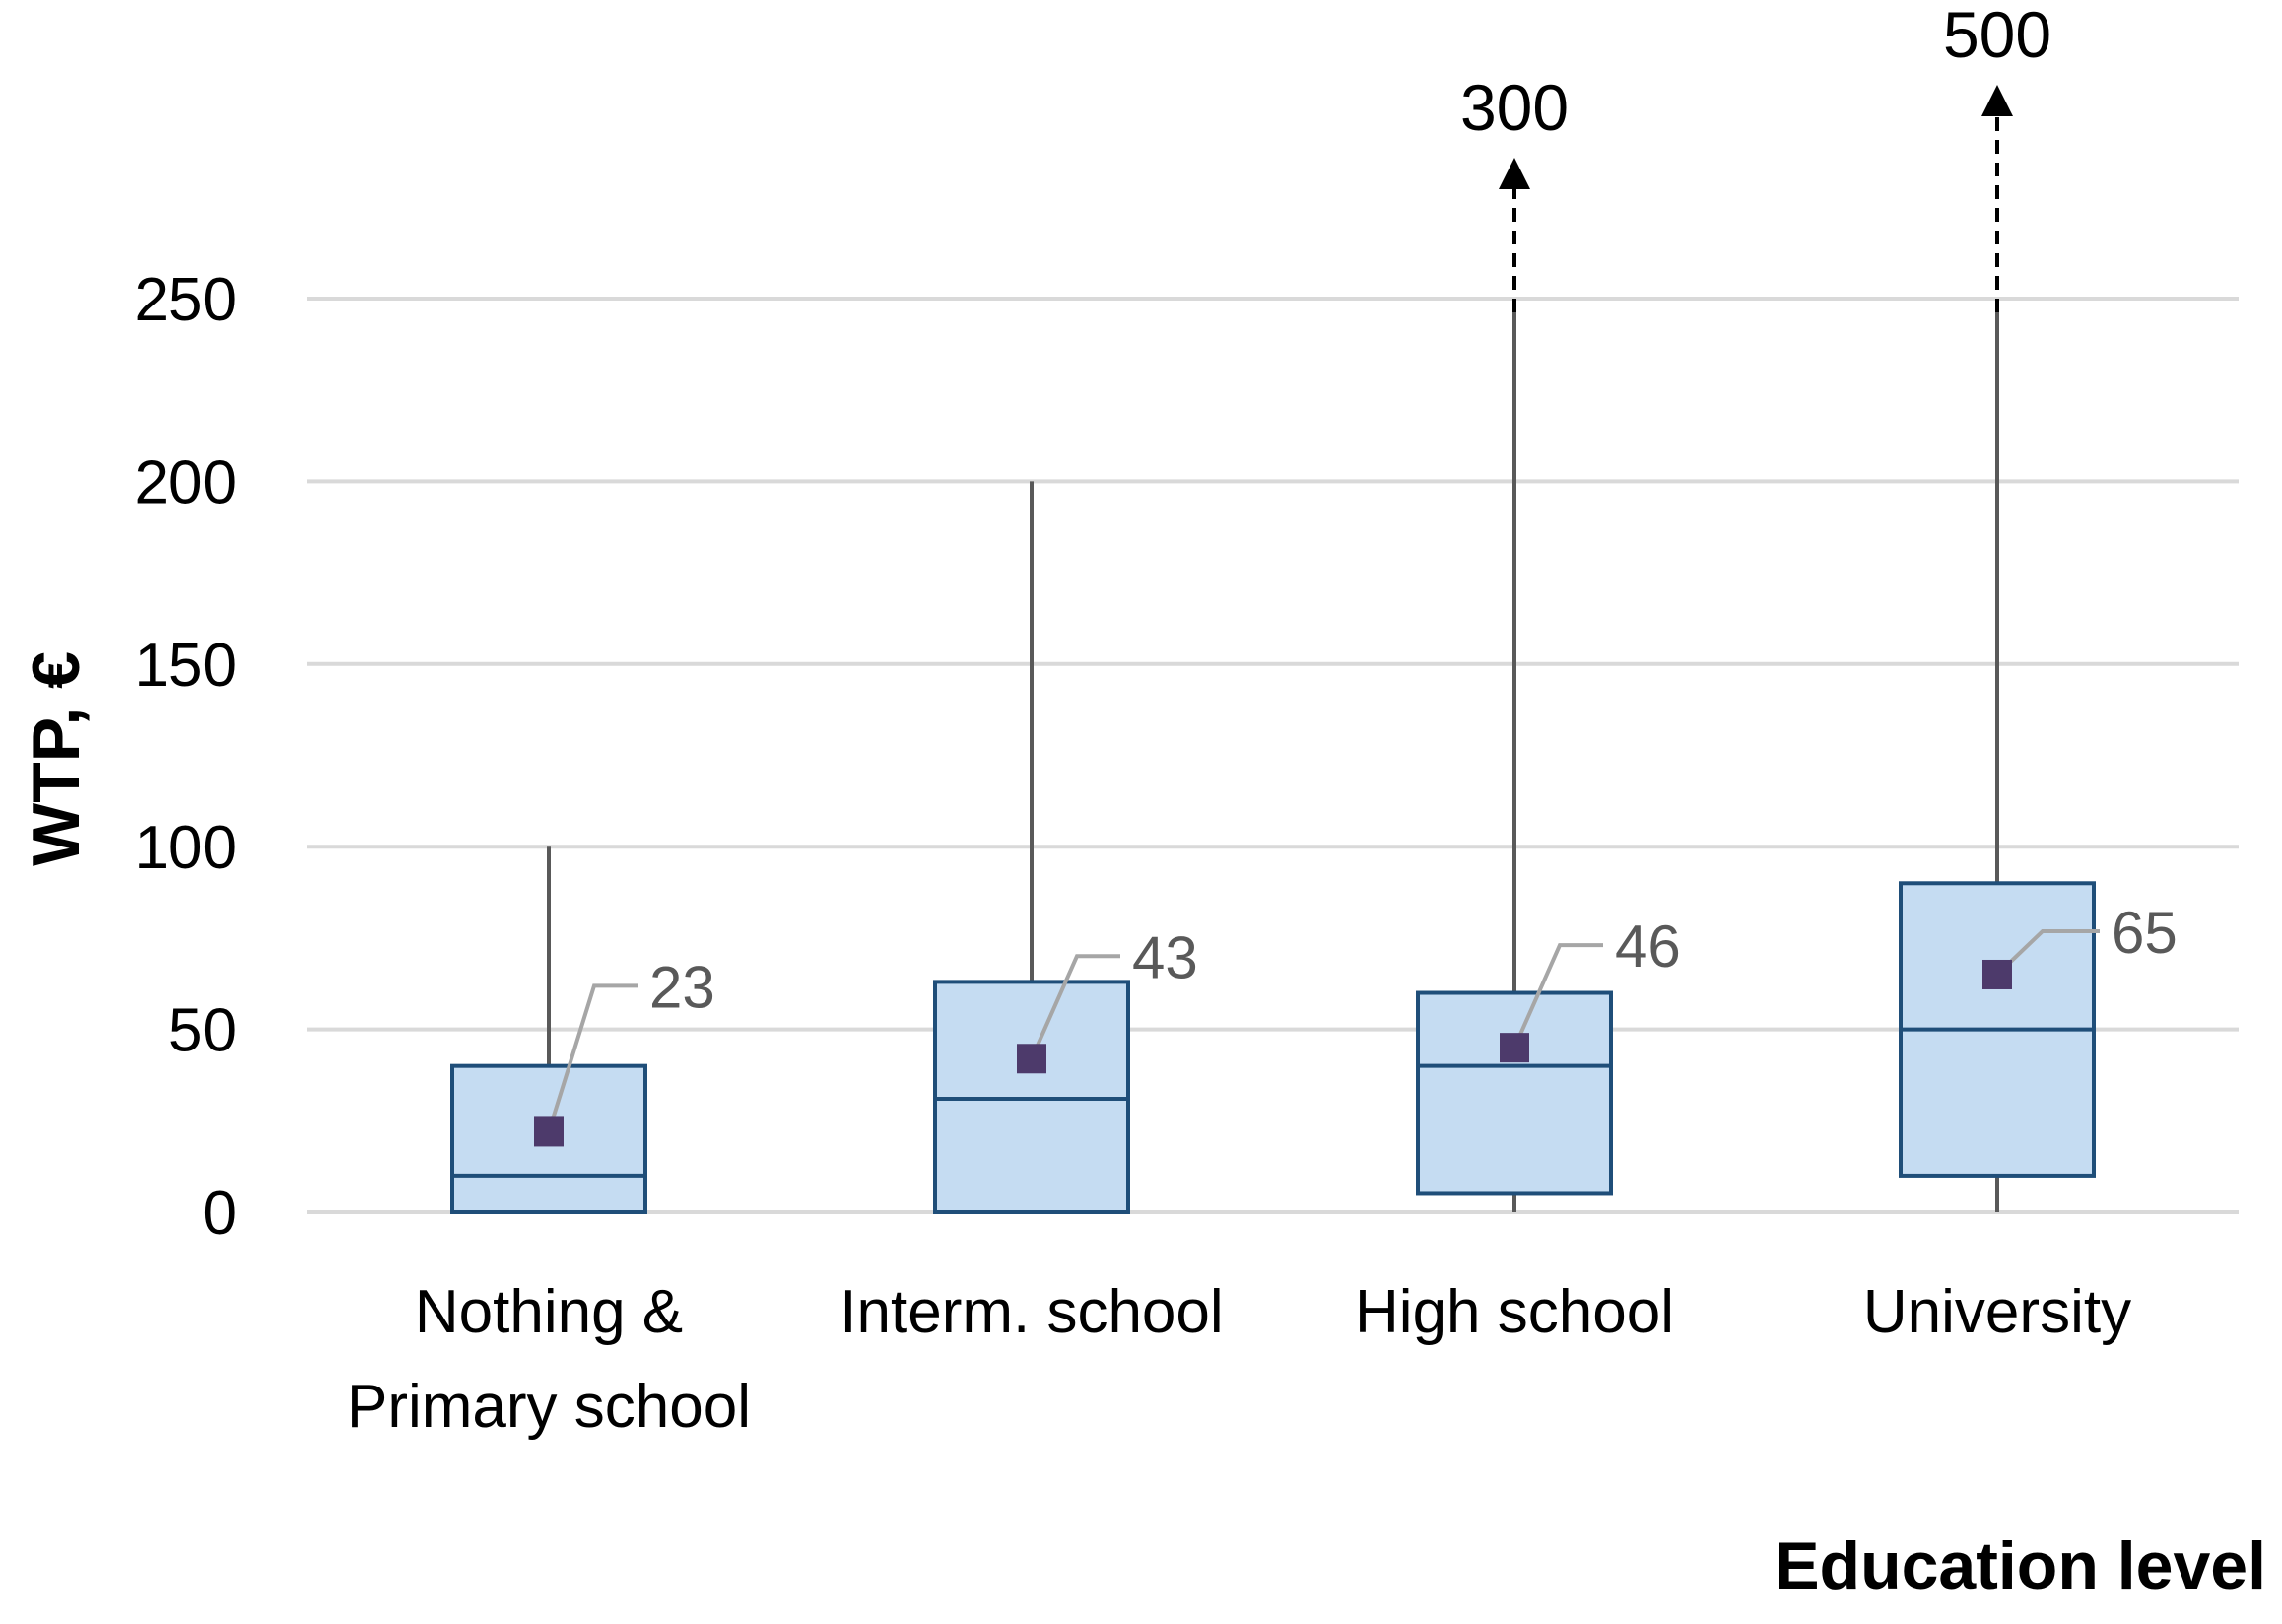  Describe the element at coordinates (2020, 1566) in the screenshot. I see `x-axis-title: Education level` at that location.